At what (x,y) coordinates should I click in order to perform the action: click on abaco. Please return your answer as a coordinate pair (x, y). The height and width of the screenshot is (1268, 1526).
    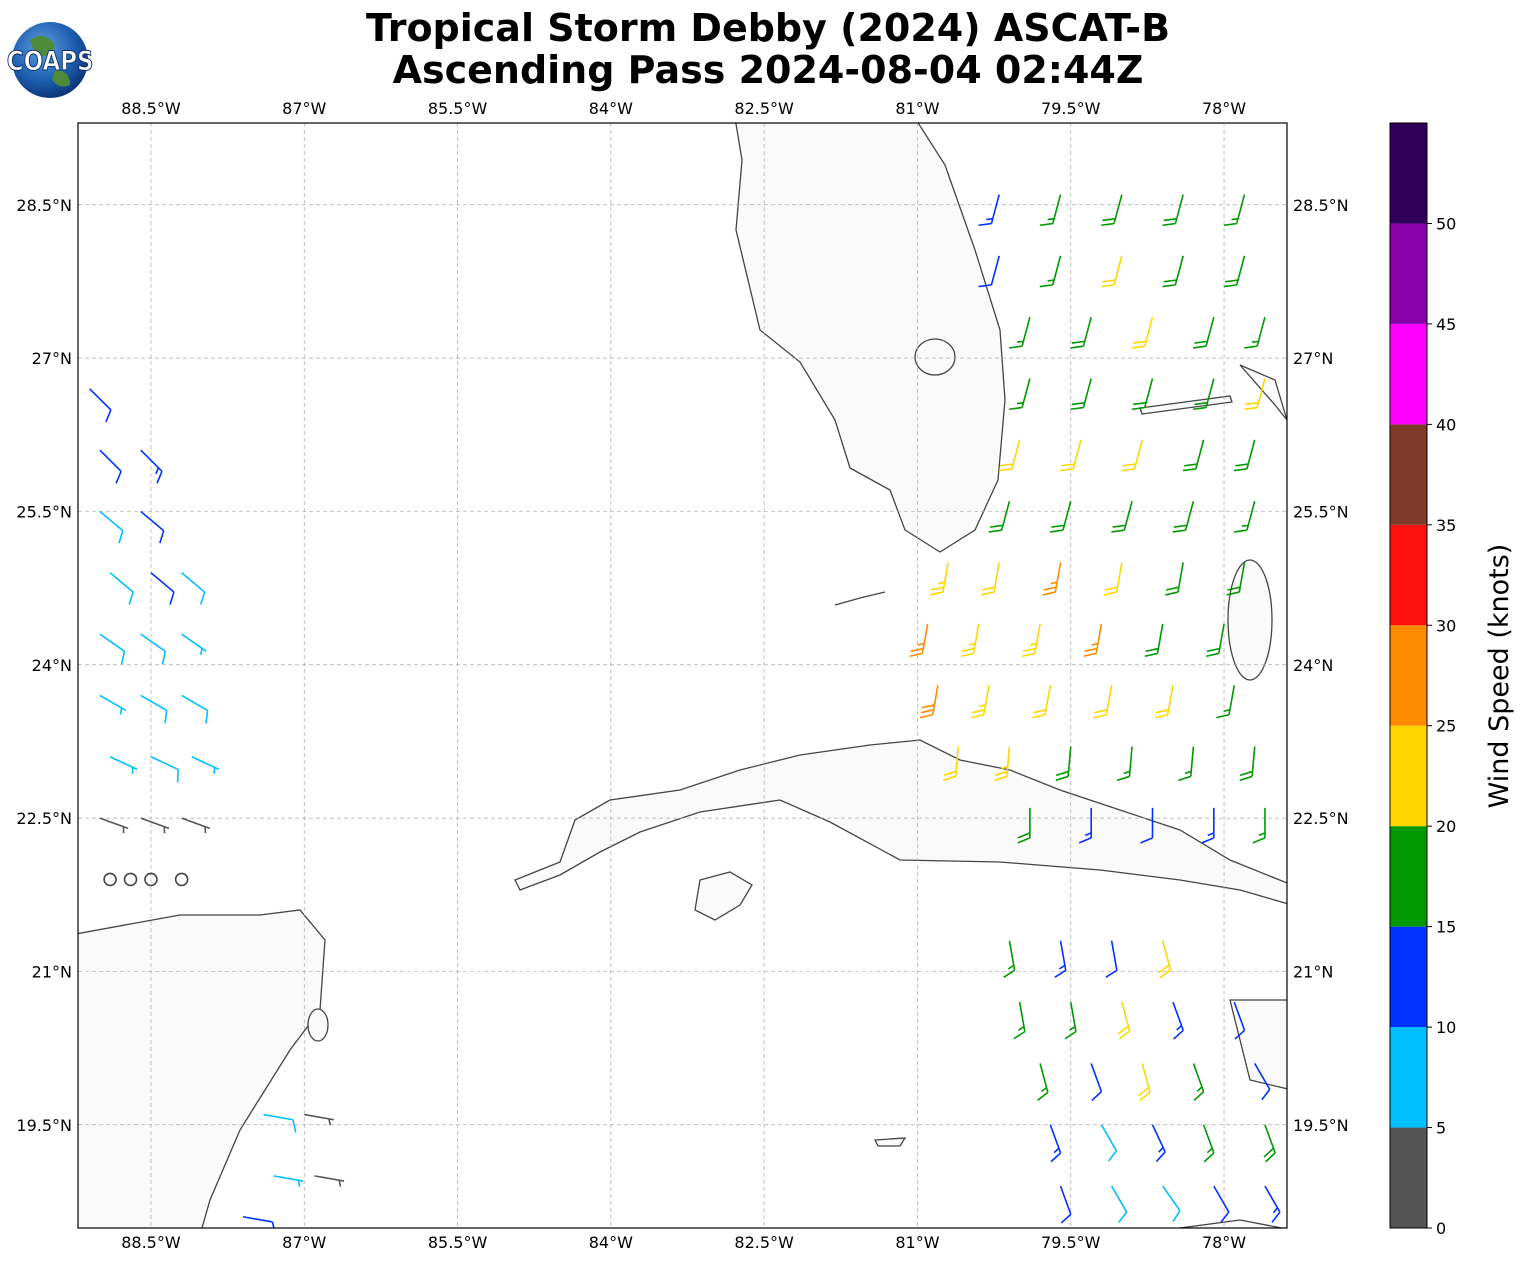
    Looking at the image, I should click on (1263, 392).